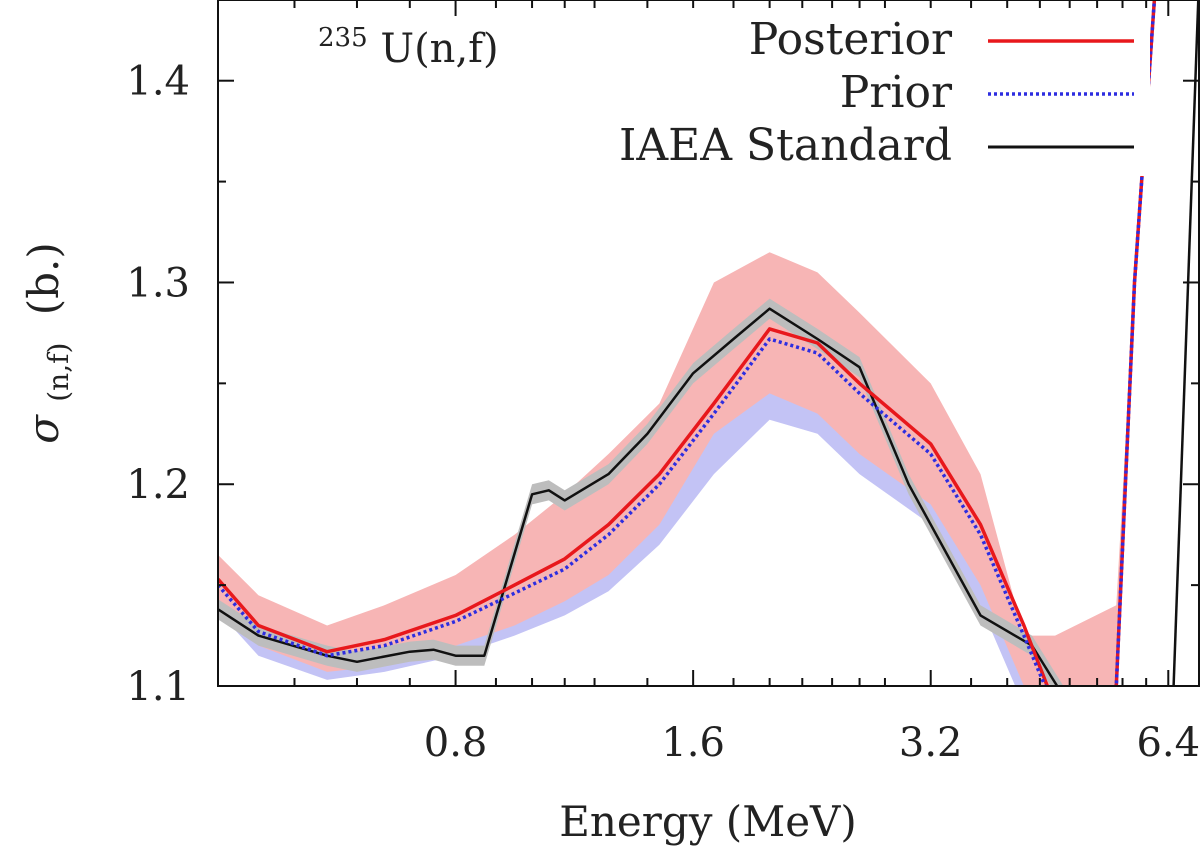  I want to click on x-tick-label: 0.8, so click(456, 743).